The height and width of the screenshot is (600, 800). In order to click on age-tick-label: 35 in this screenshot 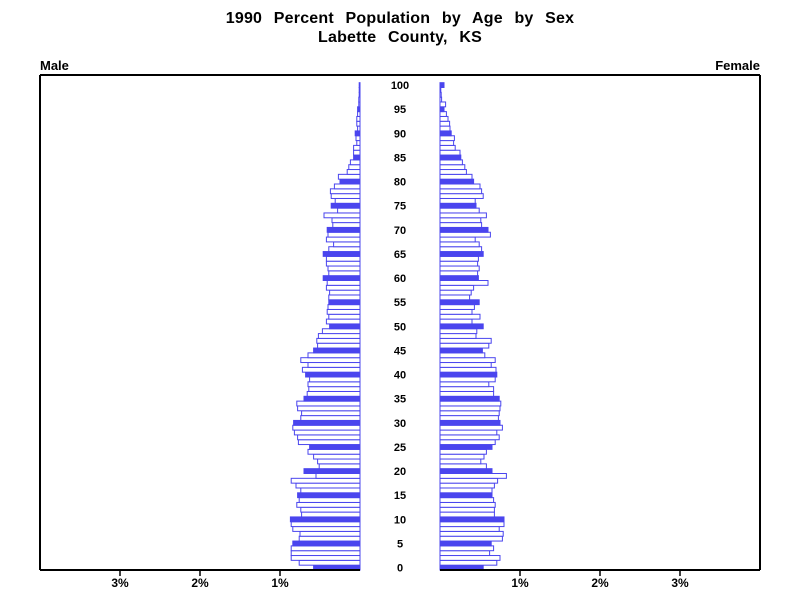, I will do `click(400, 400)`.